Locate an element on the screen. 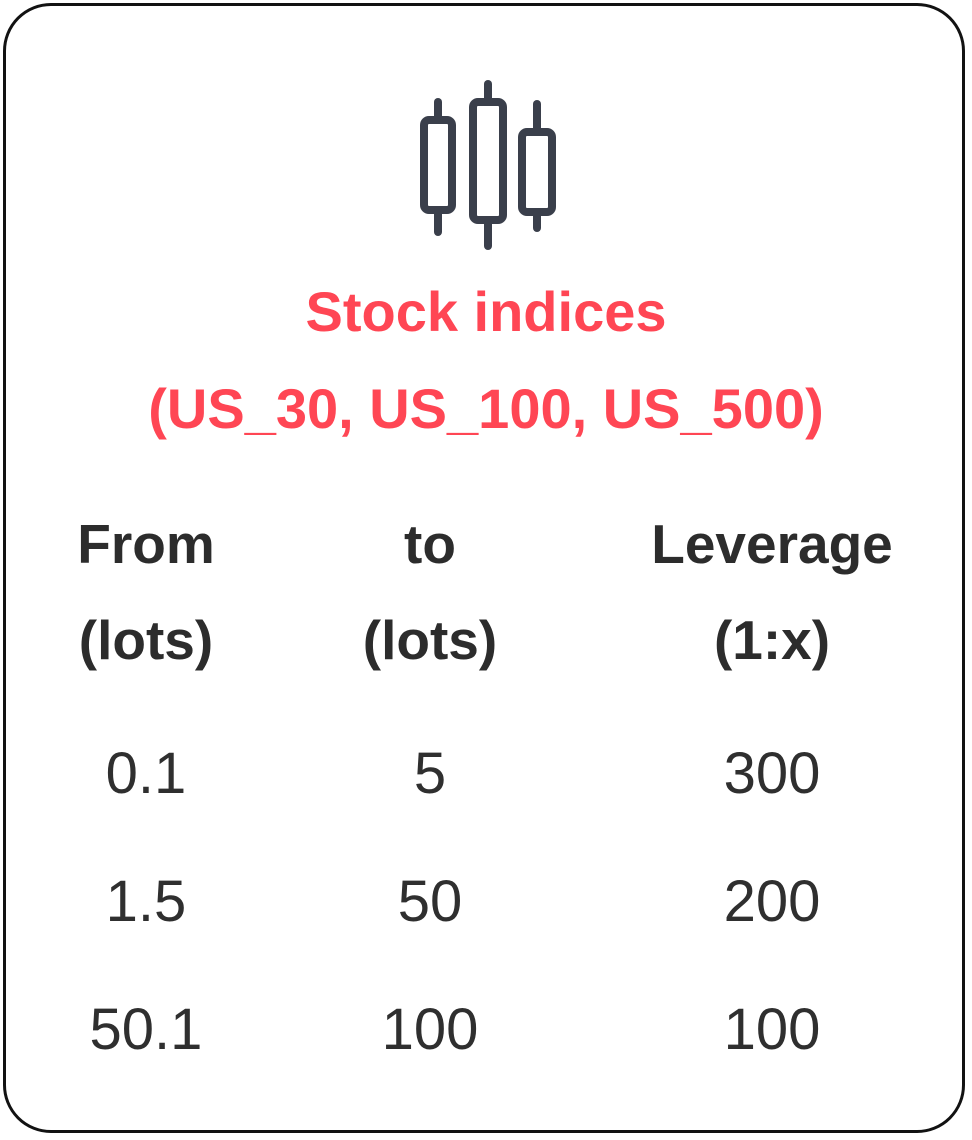 The height and width of the screenshot is (1140, 972). table-cell-from: 50.1 is located at coordinates (148, 1030).